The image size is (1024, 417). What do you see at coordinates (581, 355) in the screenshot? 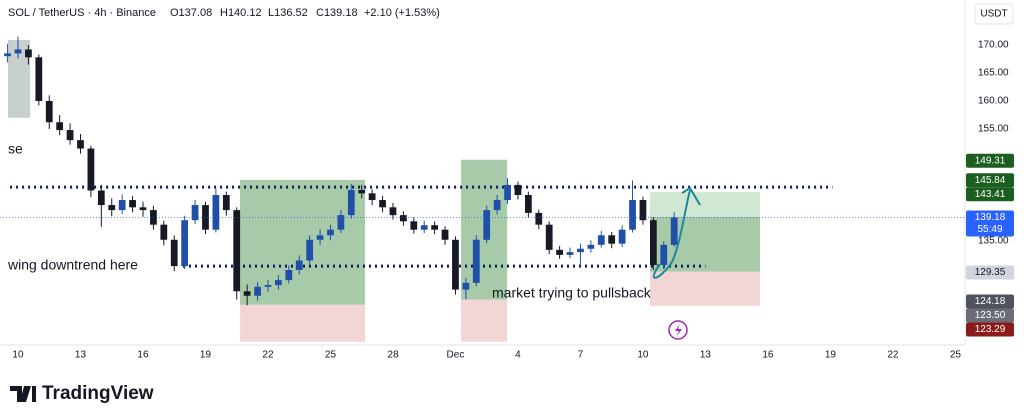
I see `x-tick-label: 7` at bounding box center [581, 355].